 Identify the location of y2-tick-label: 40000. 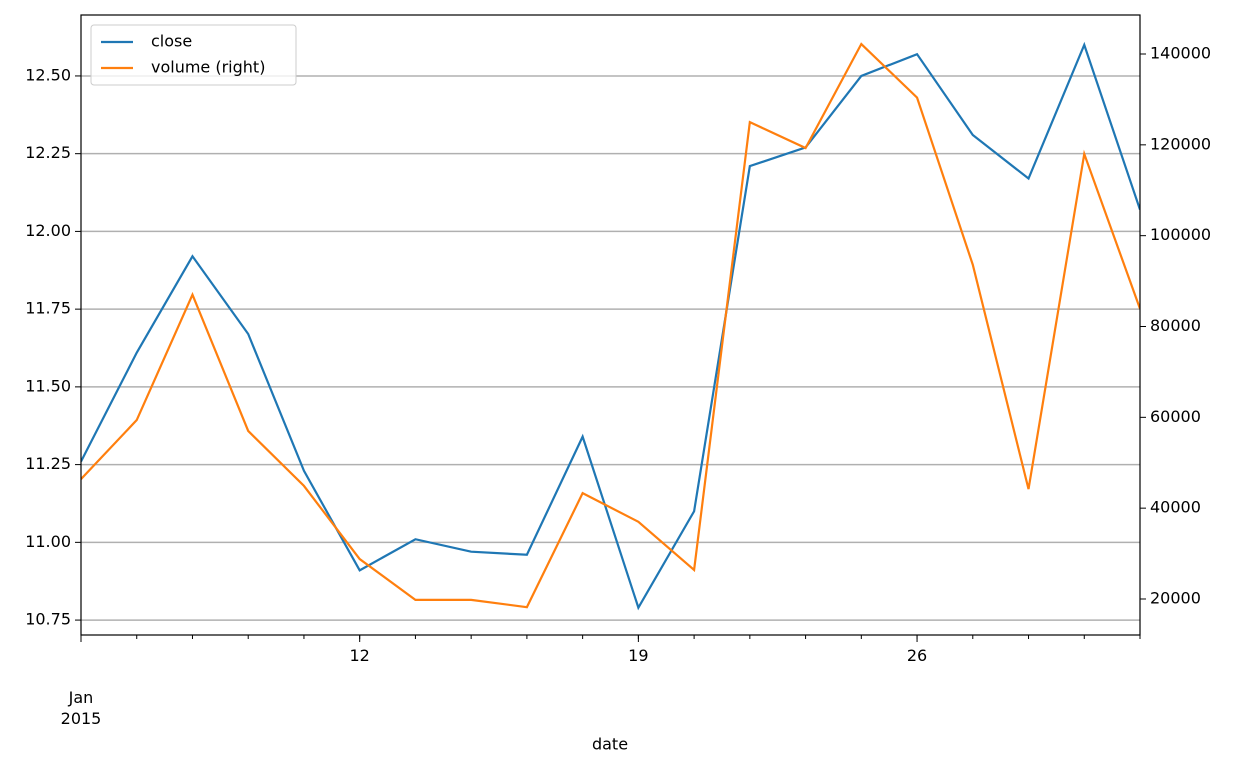
(1175, 507).